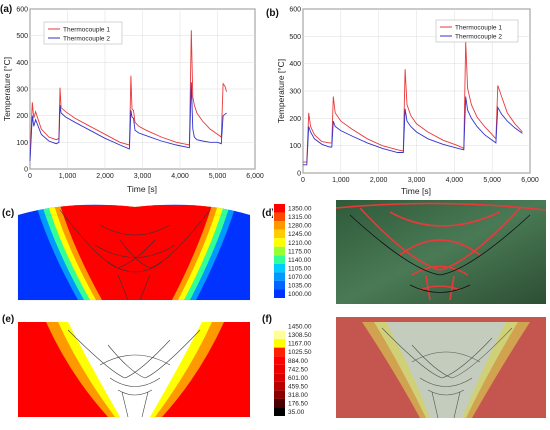  I want to click on chart-b-legend: Thermocouple 1 Thermocouple 2, so click(477, 31).